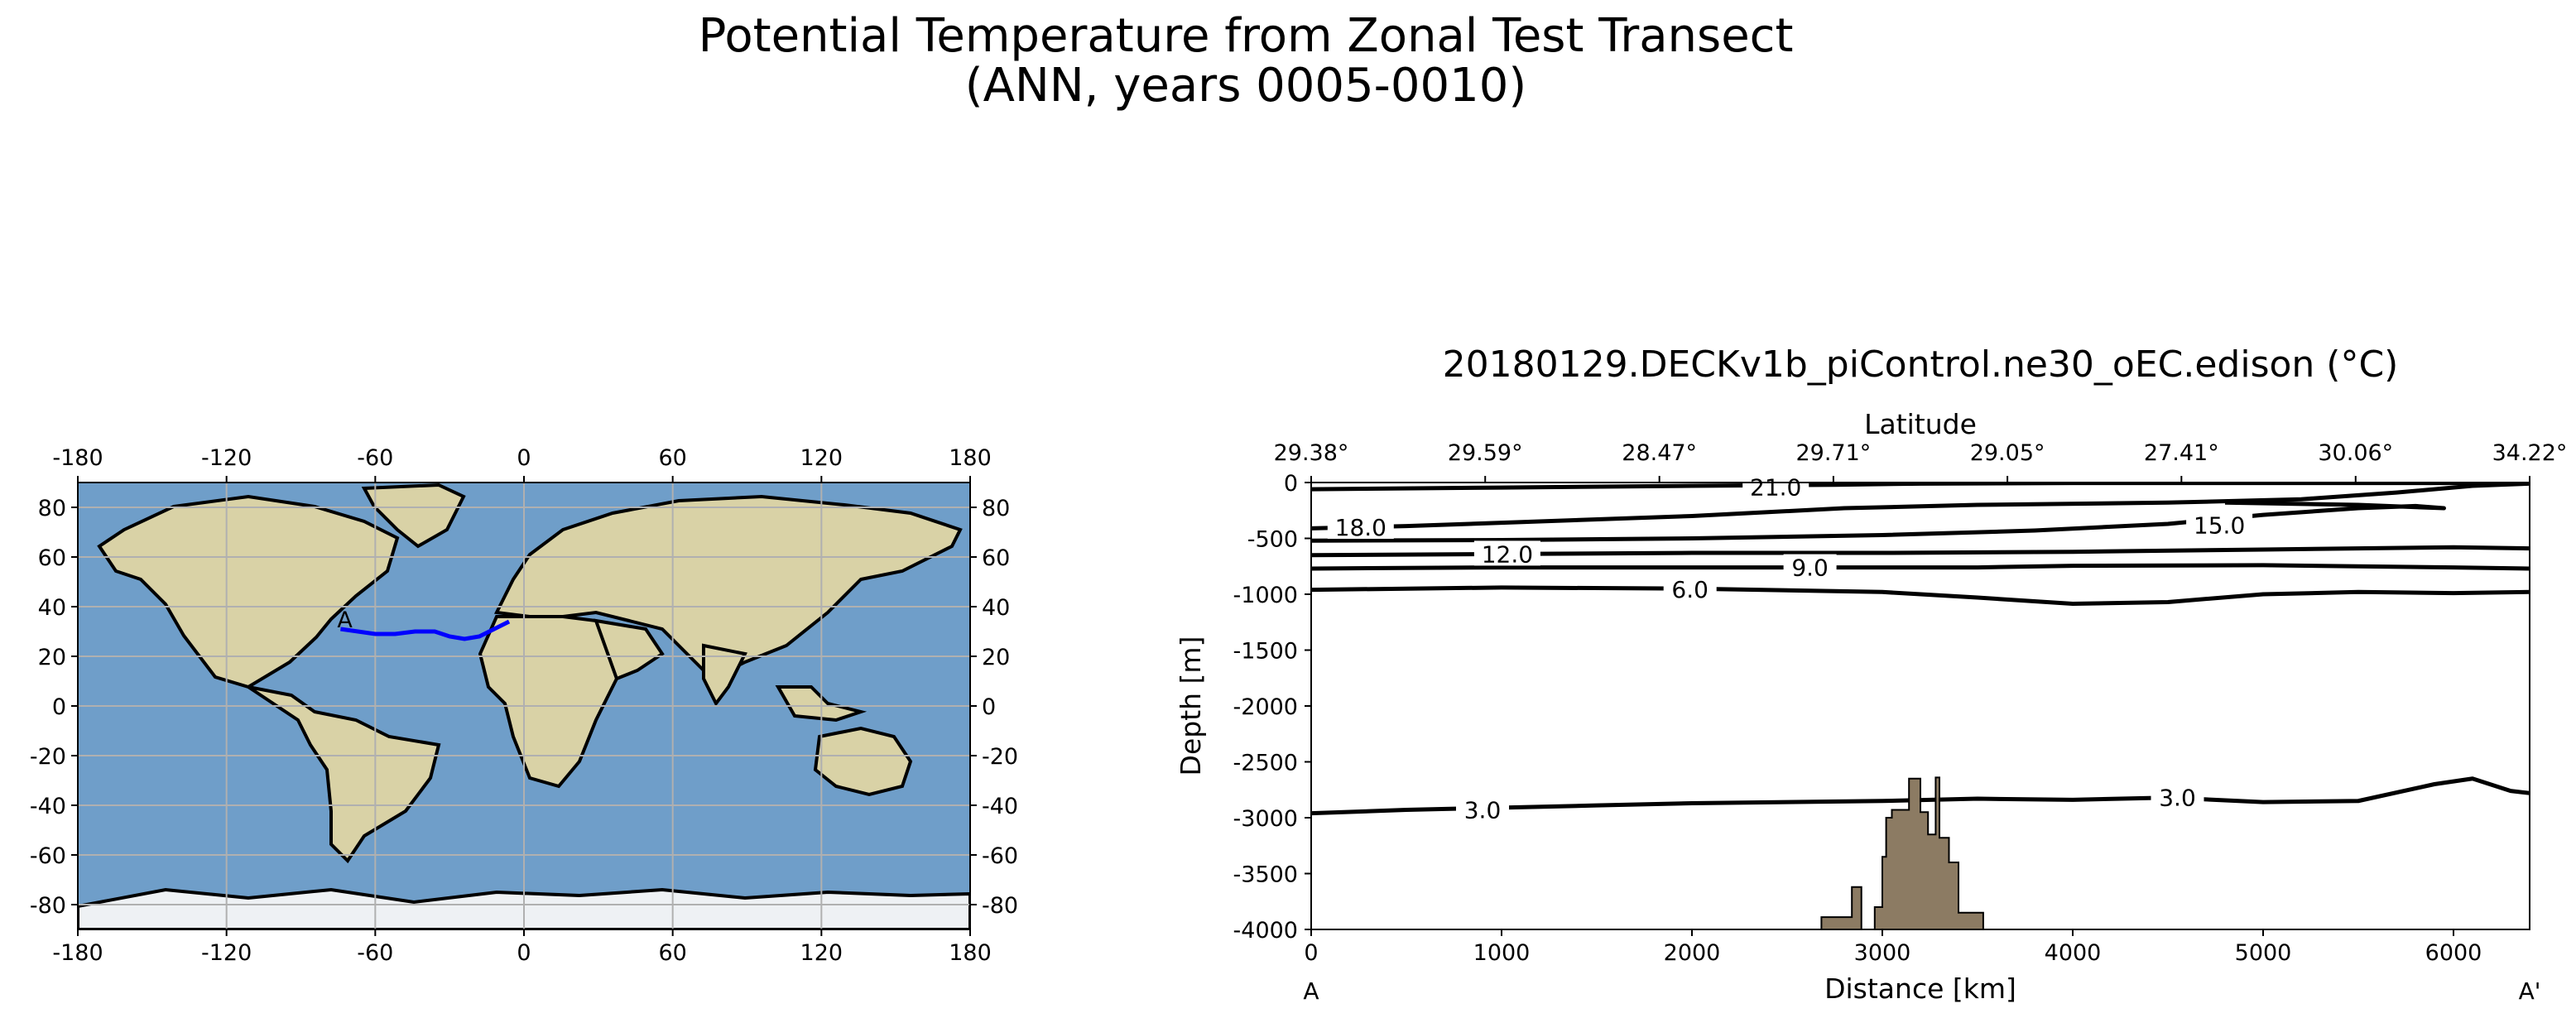  Describe the element at coordinates (226, 458) in the screenshot. I see `map-lon-tick-label-top: -120` at that location.